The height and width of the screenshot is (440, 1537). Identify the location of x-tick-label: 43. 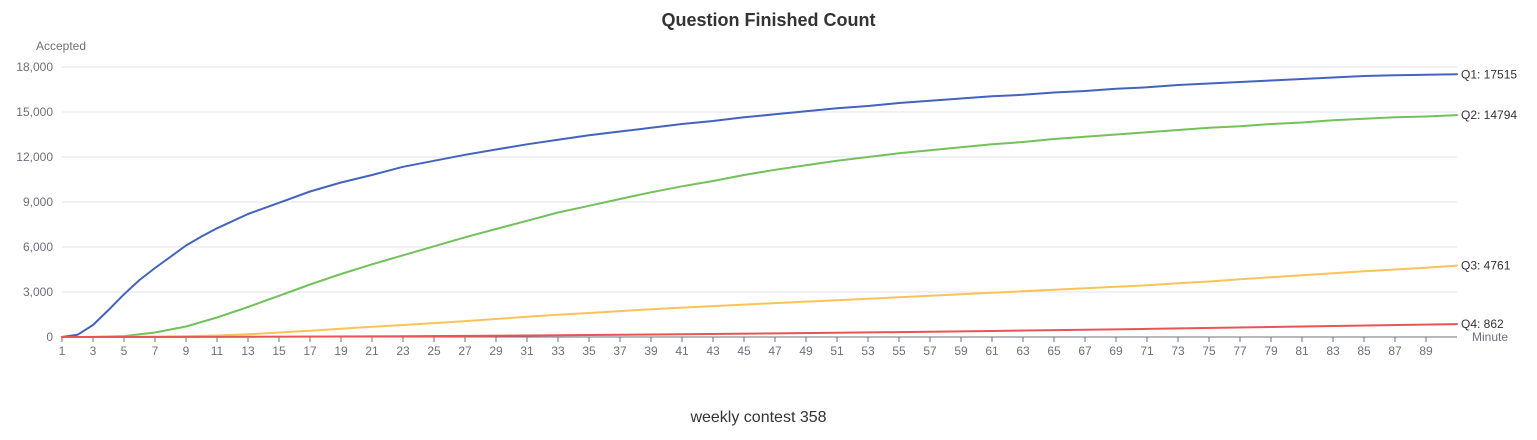
(713, 351).